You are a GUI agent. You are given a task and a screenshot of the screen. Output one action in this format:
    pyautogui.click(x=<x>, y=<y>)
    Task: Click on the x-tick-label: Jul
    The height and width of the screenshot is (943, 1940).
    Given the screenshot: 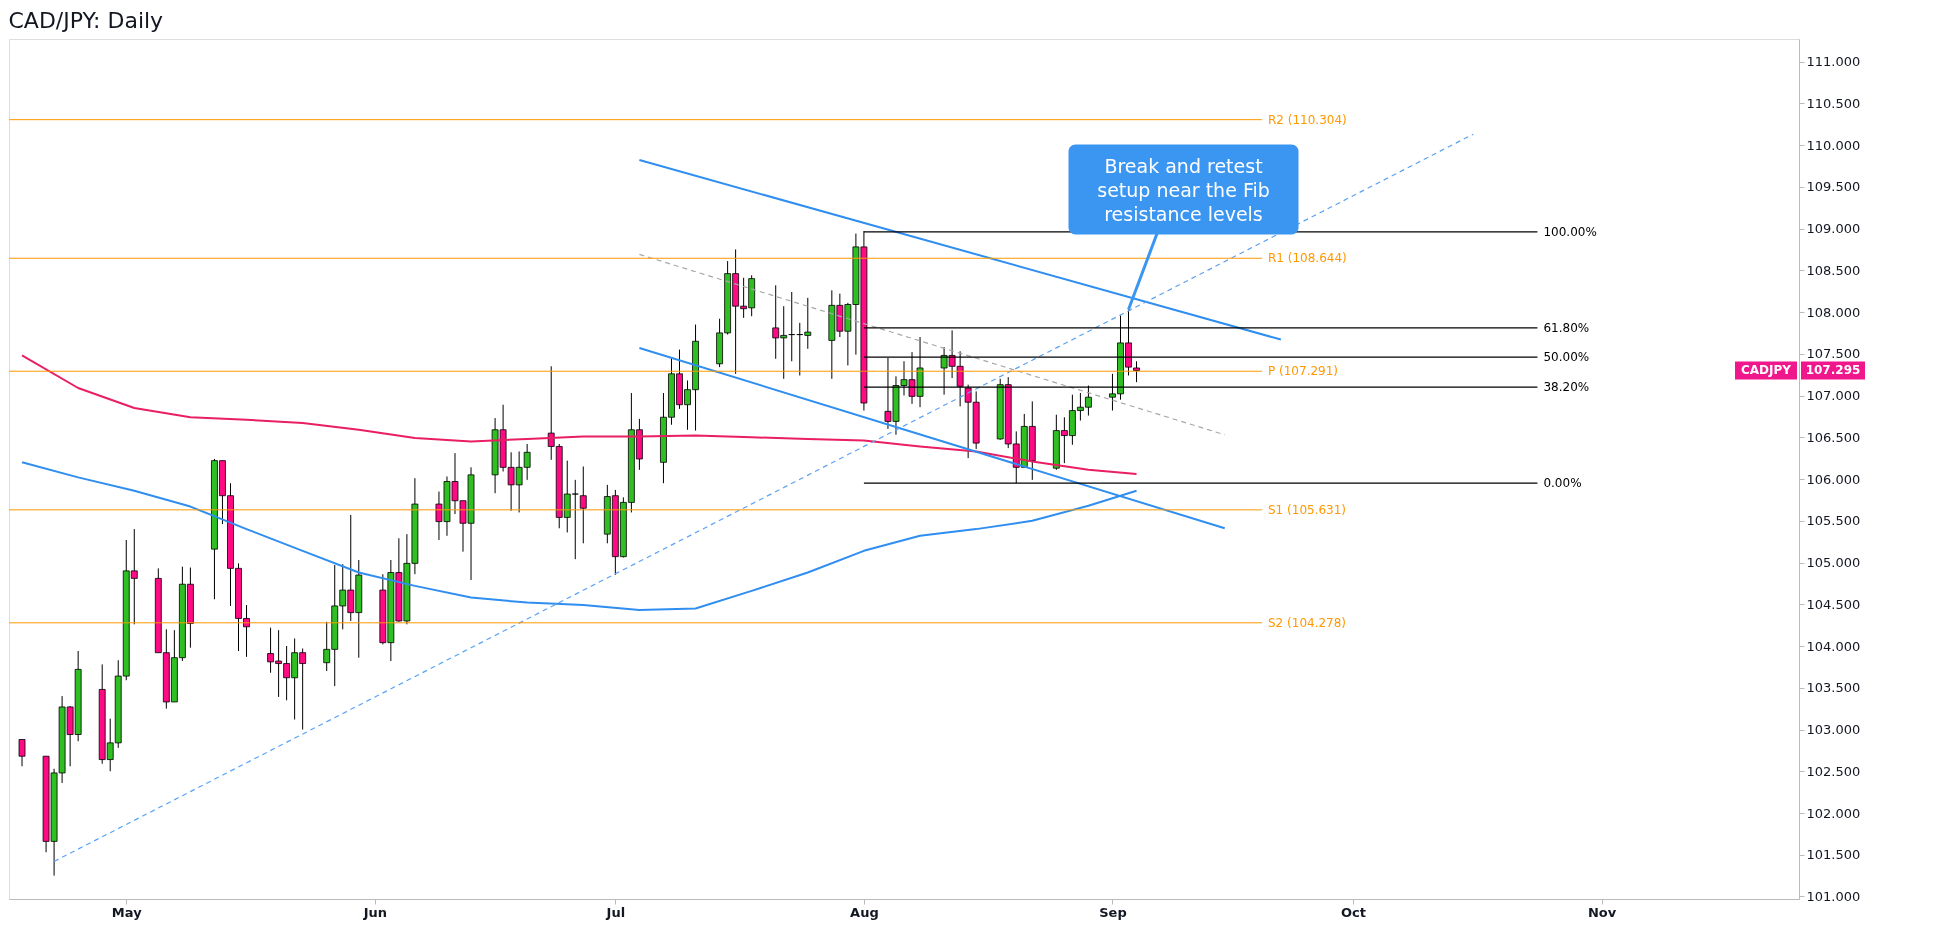 What is the action you would take?
    pyautogui.click(x=615, y=912)
    